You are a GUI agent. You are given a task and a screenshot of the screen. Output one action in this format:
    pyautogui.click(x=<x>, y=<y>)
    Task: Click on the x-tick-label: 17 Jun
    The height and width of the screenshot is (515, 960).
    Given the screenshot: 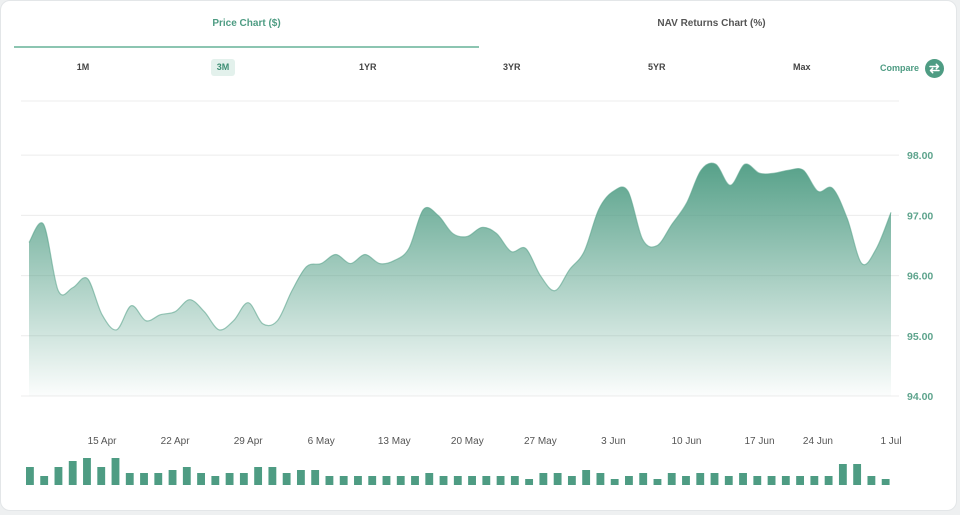 What is the action you would take?
    pyautogui.click(x=759, y=441)
    